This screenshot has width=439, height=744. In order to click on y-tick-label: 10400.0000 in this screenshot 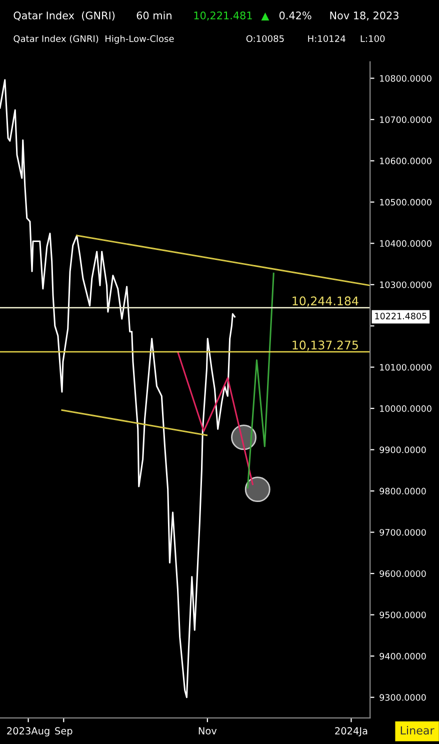, I will do `click(406, 243)`.